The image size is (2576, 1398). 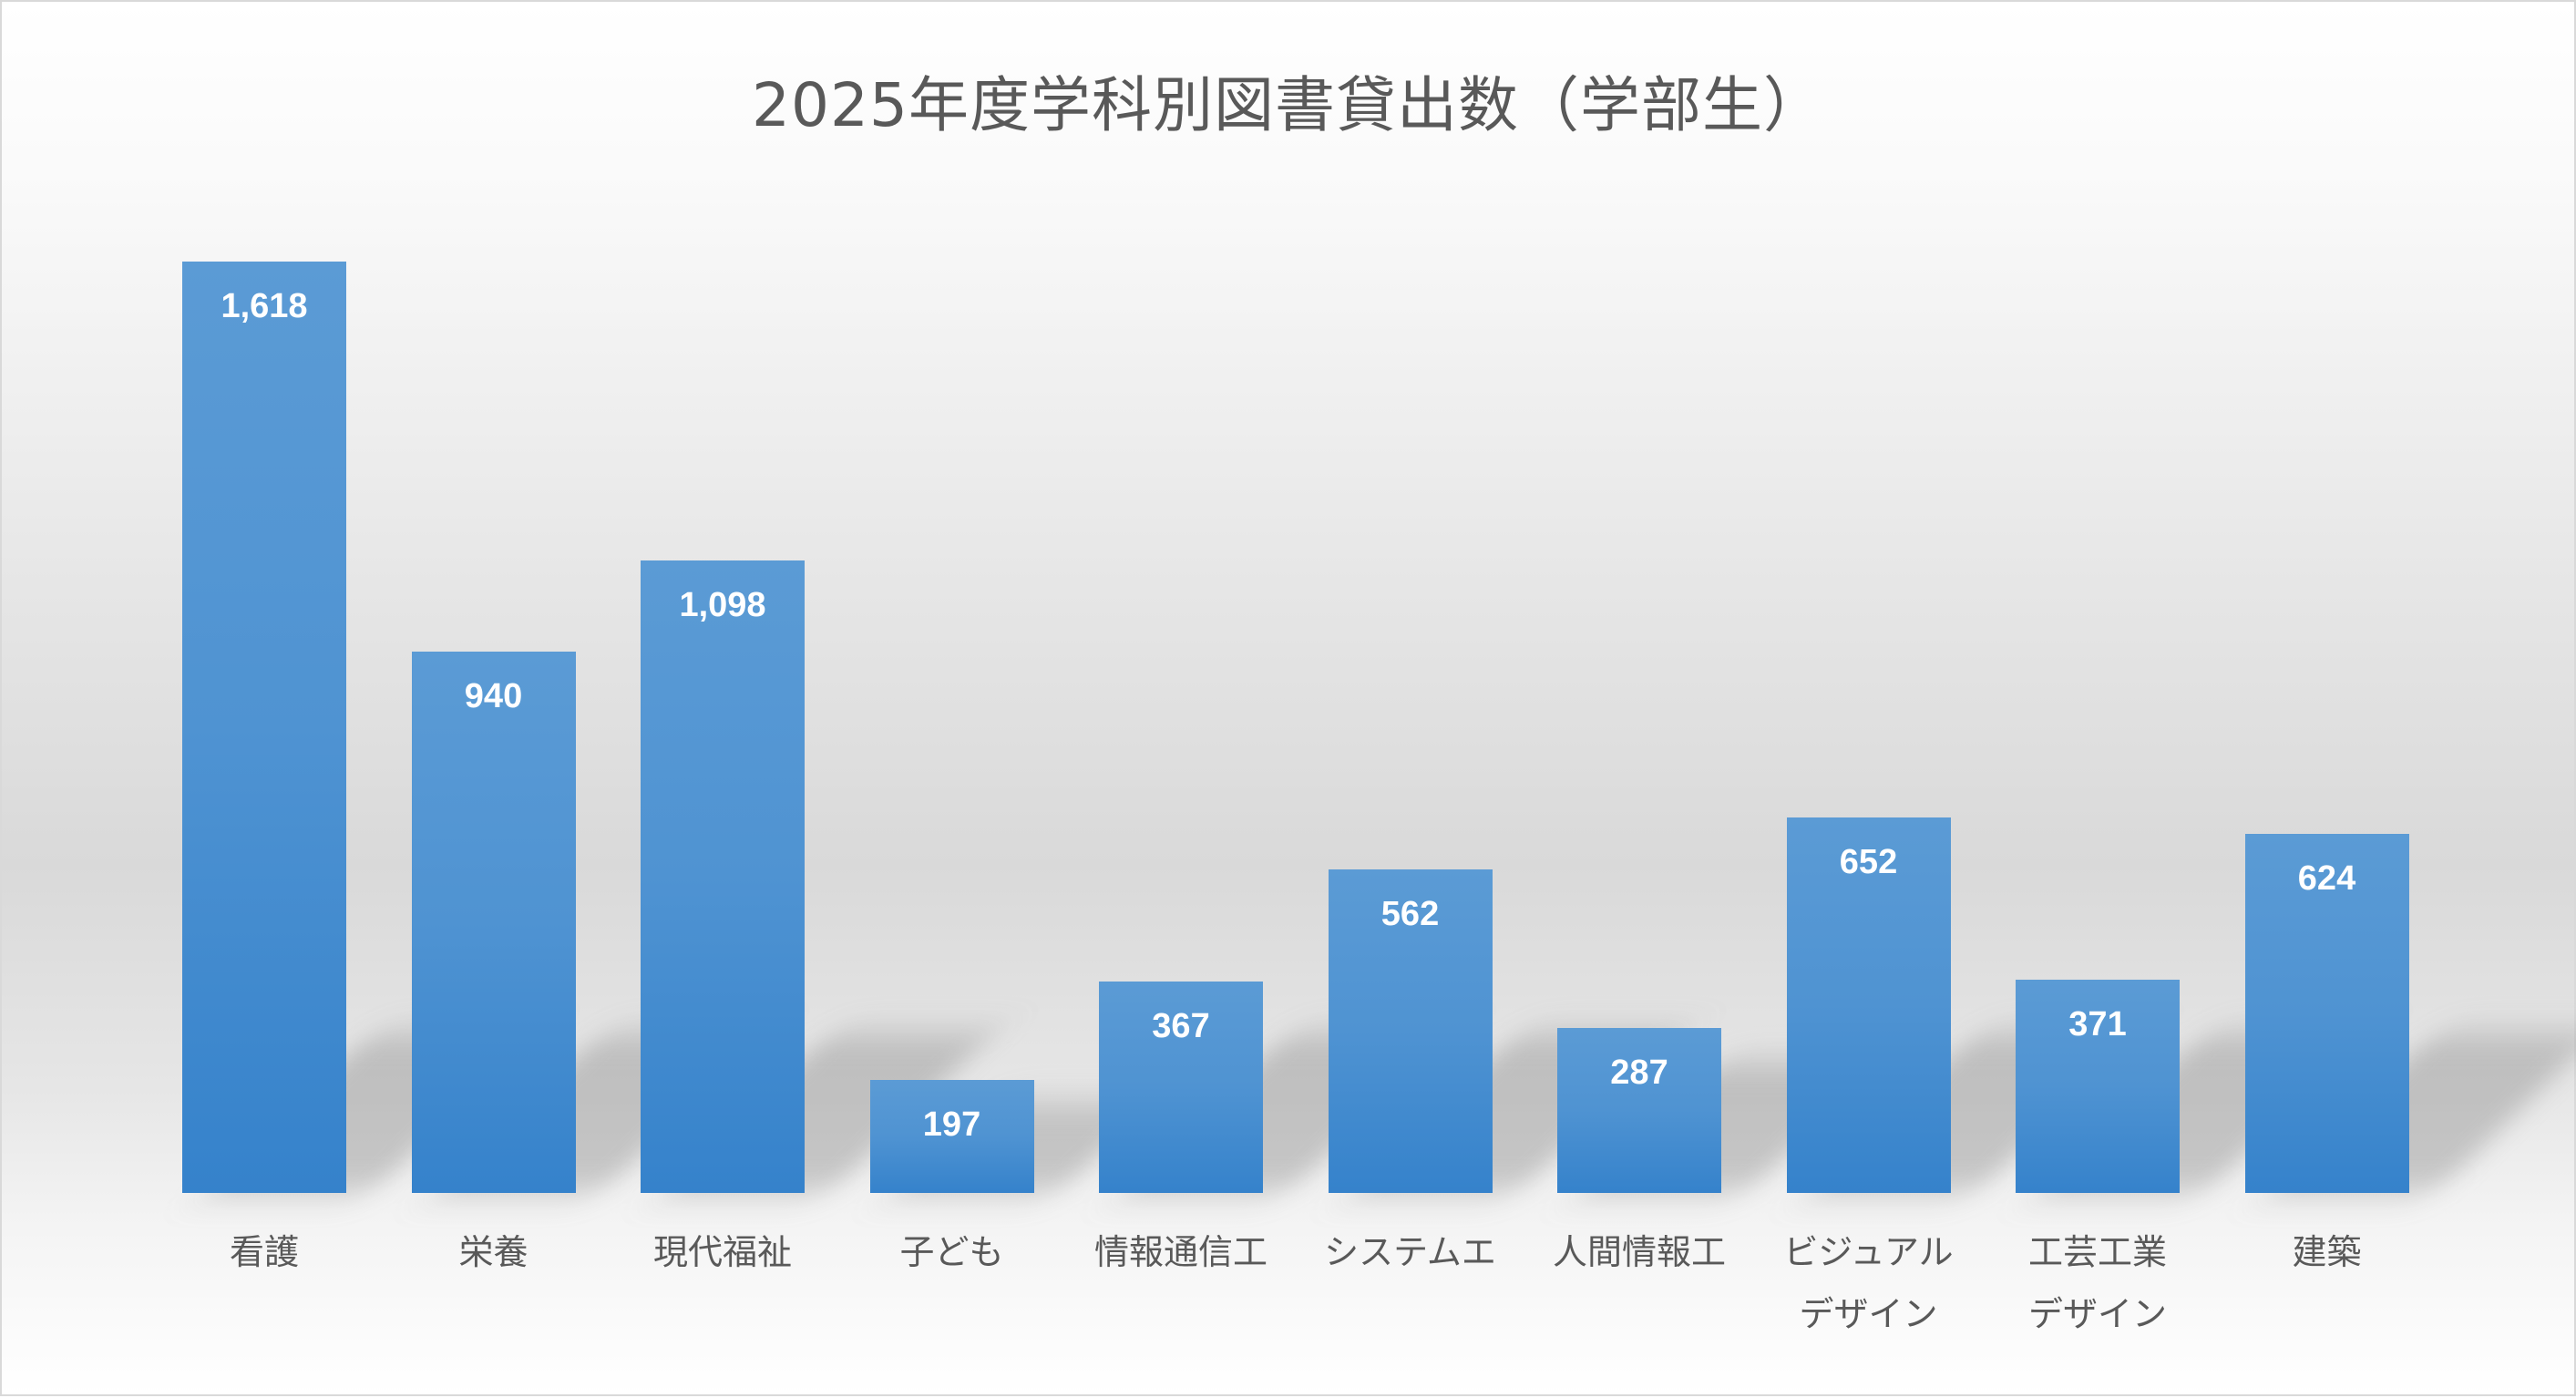 I want to click on category-label: 栄養, so click(x=494, y=1252).